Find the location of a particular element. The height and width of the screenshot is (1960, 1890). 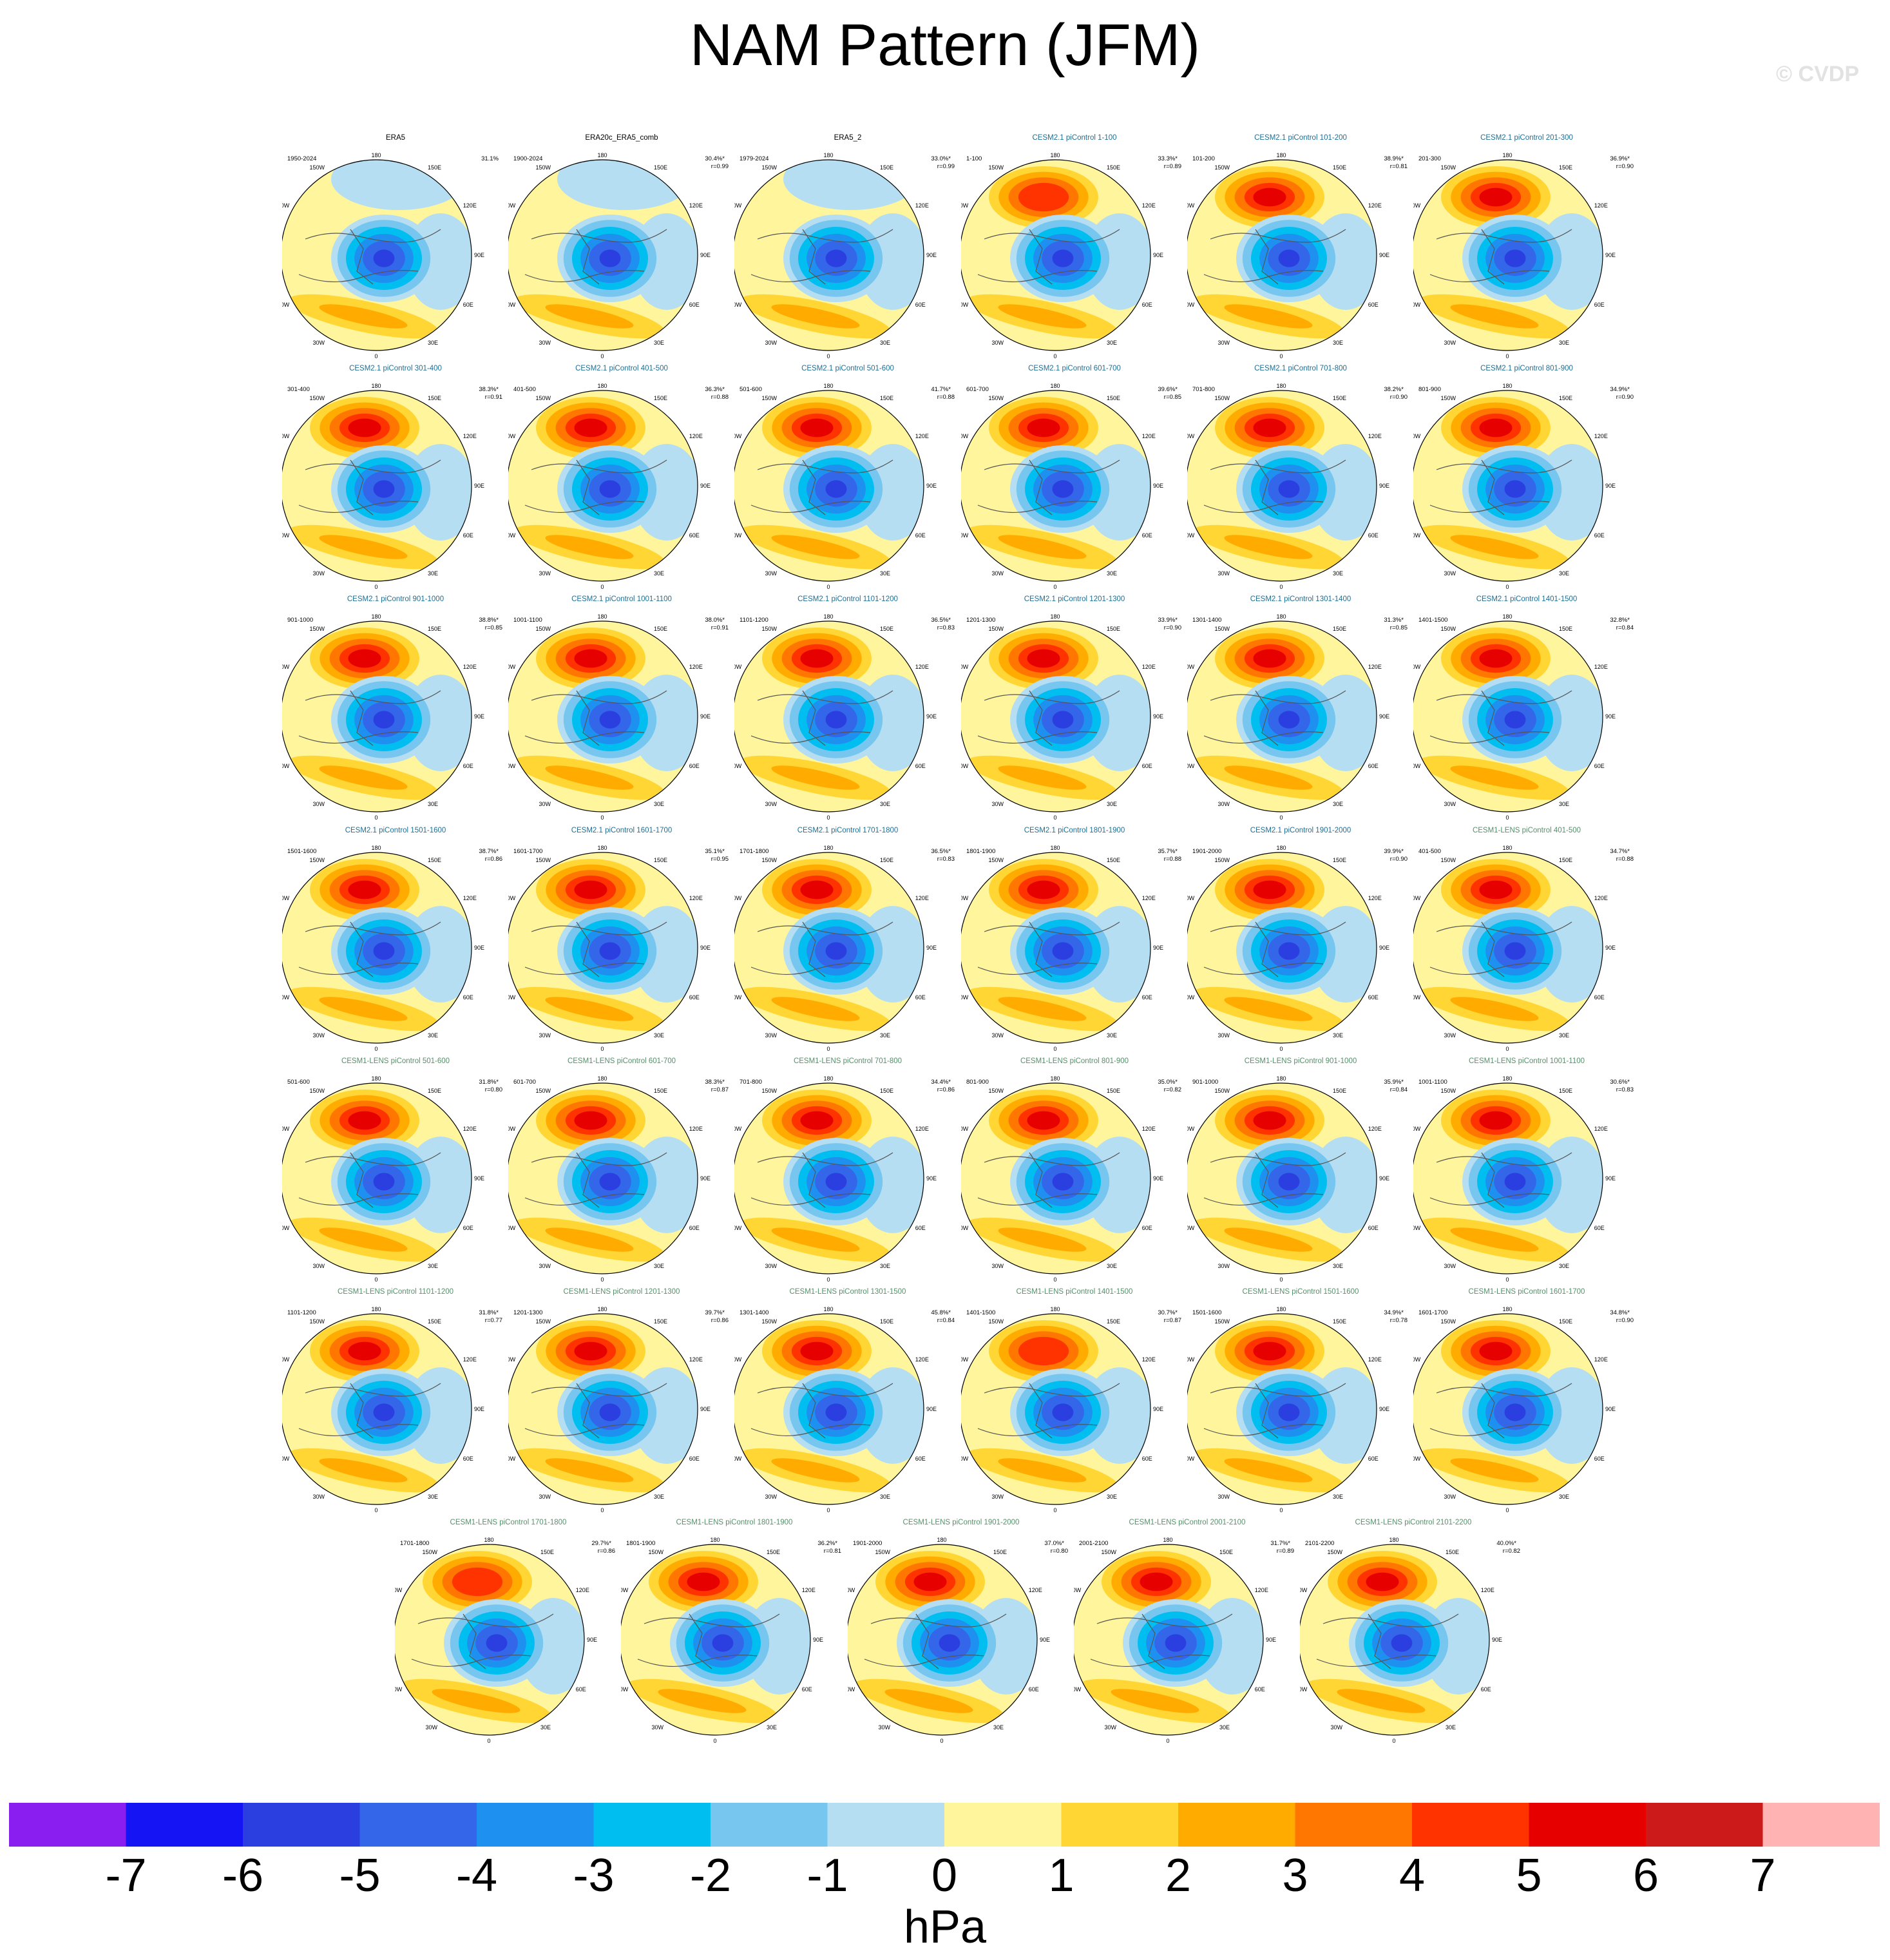

panel-pattern-correlation: r=0.85 is located at coordinates (1172, 397).